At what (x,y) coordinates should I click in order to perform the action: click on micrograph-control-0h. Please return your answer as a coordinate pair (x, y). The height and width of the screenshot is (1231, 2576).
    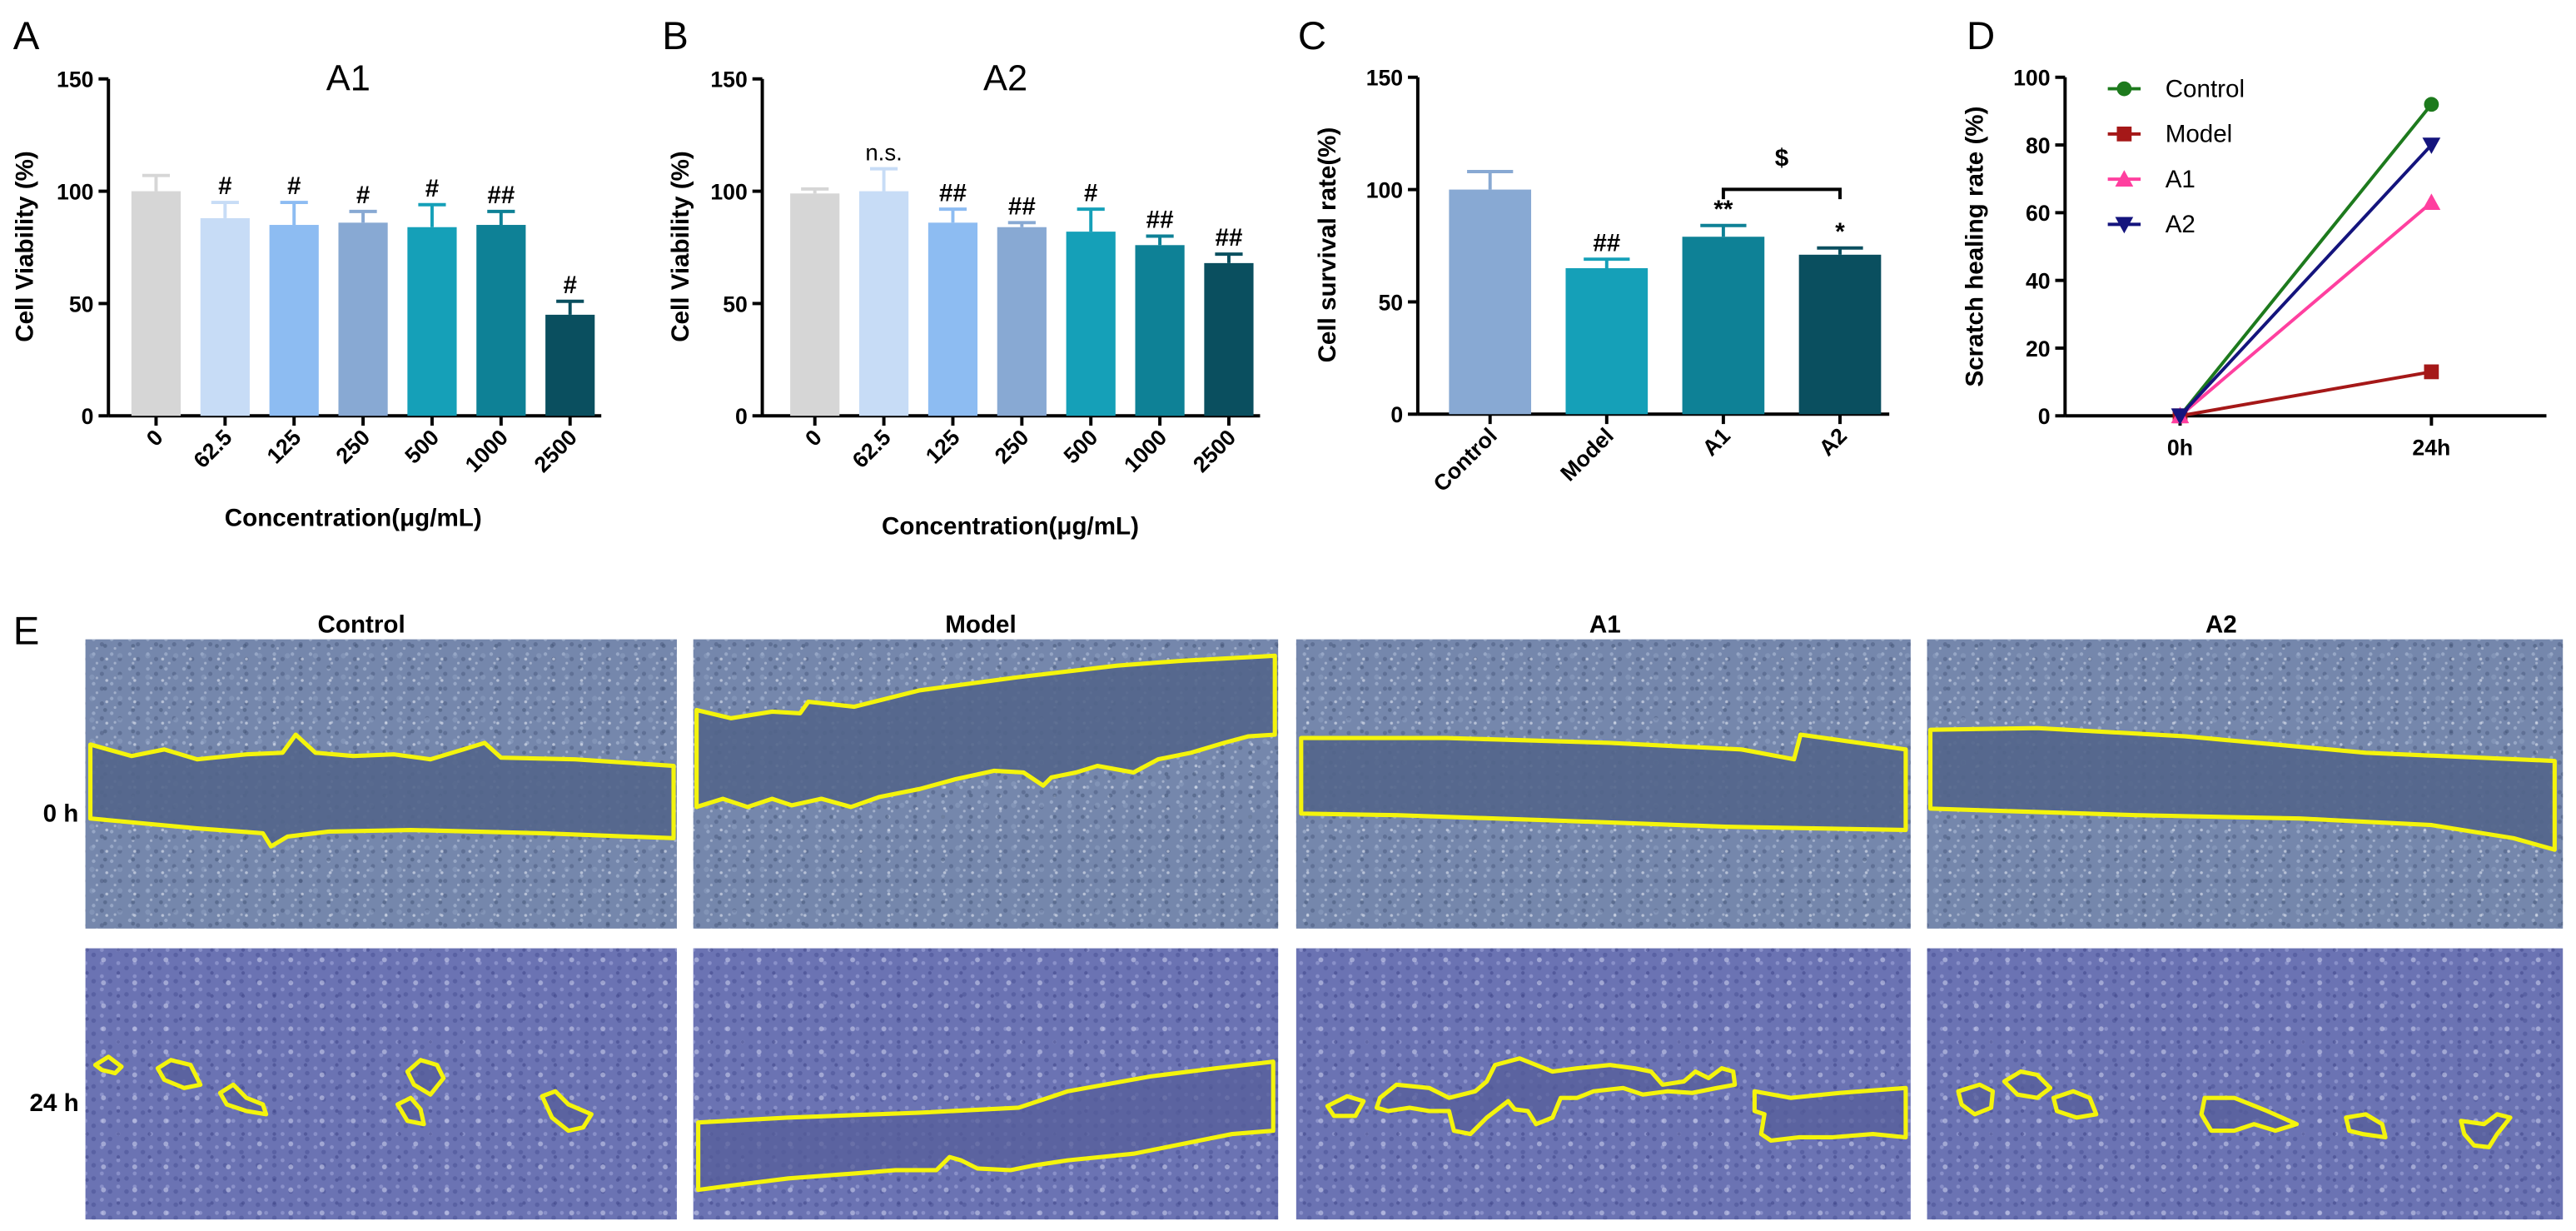
    Looking at the image, I should click on (381, 784).